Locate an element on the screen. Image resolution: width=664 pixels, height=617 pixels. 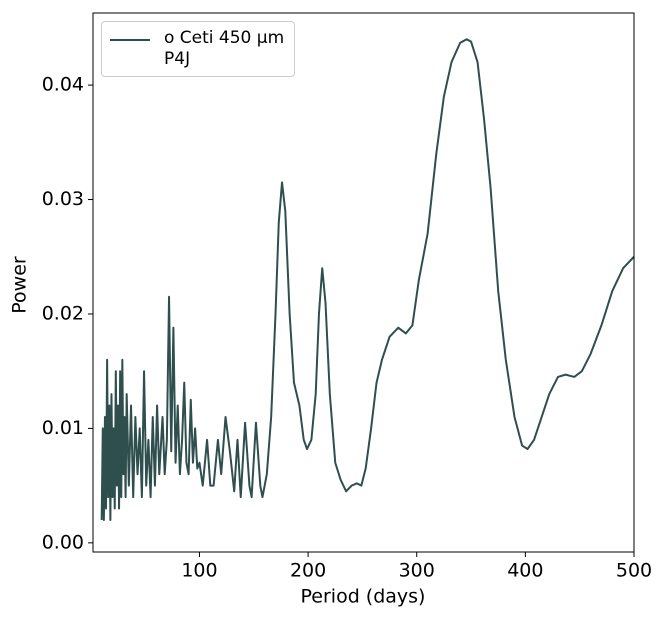
y-tick-label: 0.02 is located at coordinates (63, 313).